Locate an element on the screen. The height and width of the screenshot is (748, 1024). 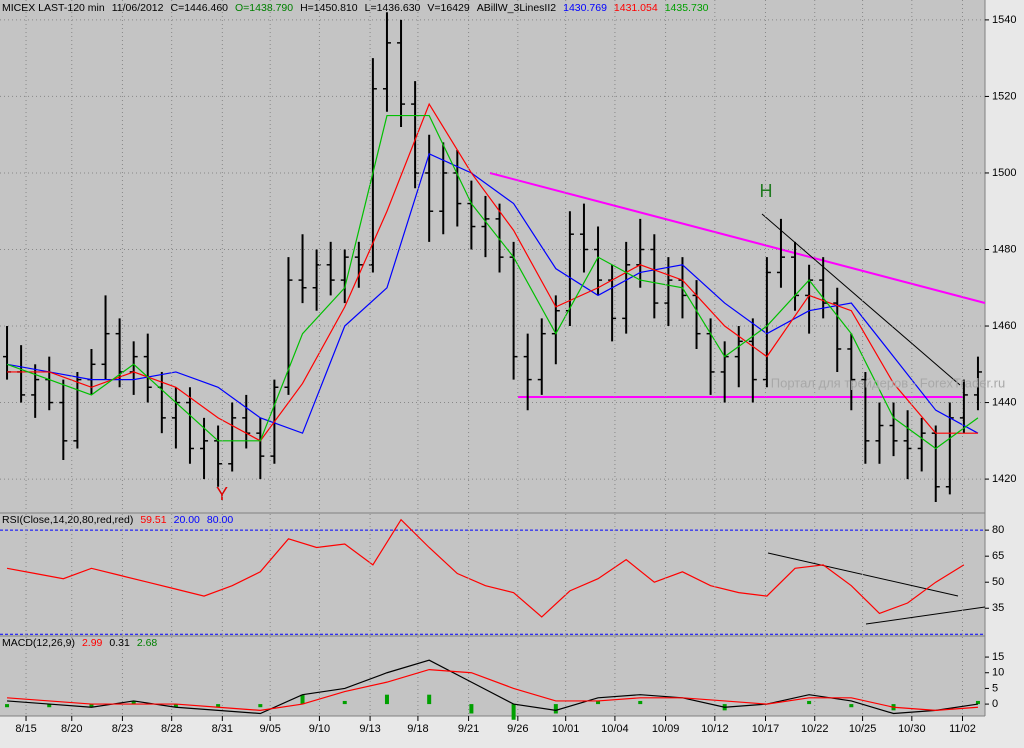
x-tick-label: 8/28 is located at coordinates (171, 729).